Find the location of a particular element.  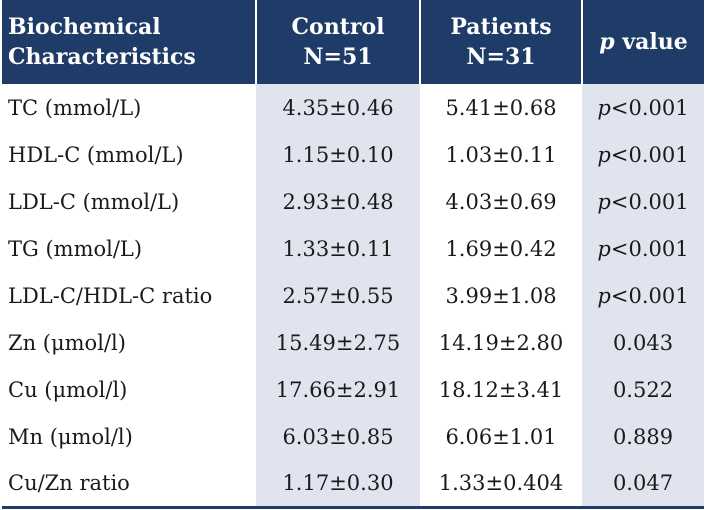

p-value-text: 0.522 is located at coordinates (643, 389).